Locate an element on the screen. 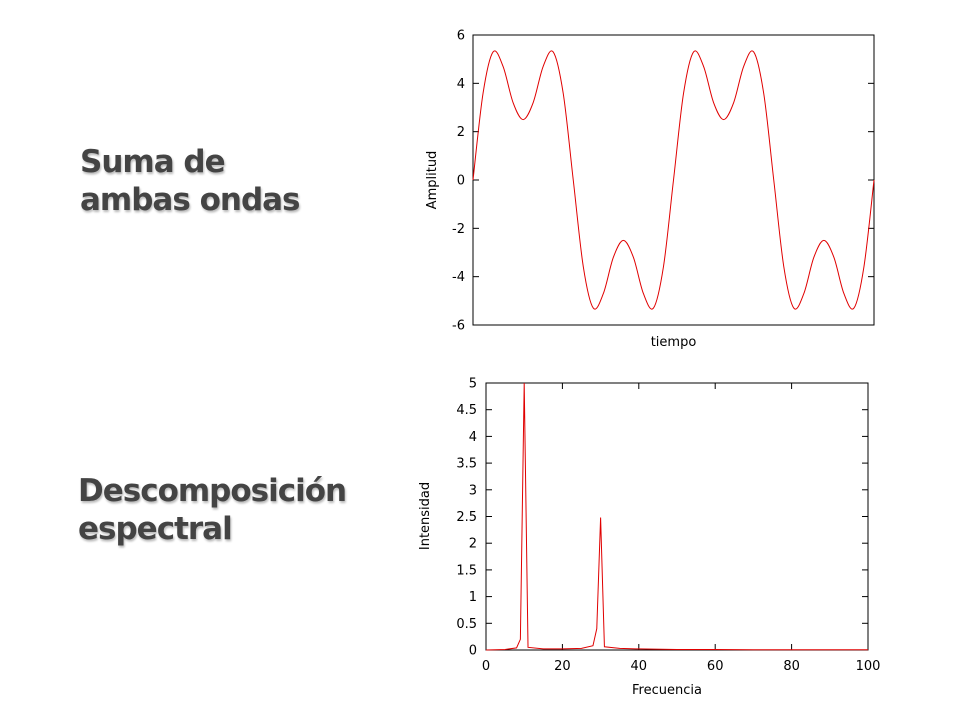 This screenshot has height=720, width=957. y-tick-label: 4.5 is located at coordinates (466, 410).